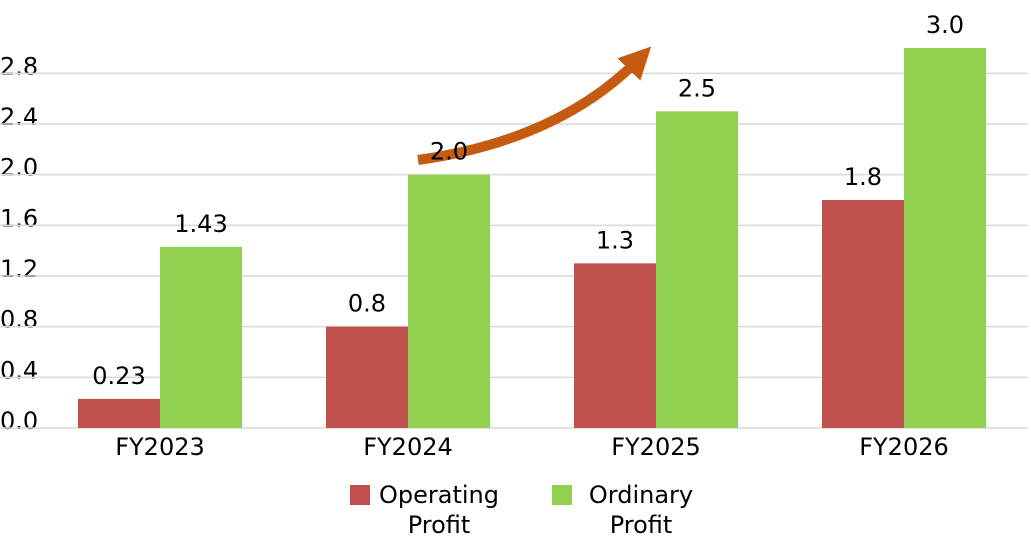 The width and height of the screenshot is (1031, 544). What do you see at coordinates (697, 88) in the screenshot?
I see `value-label: 2.5` at bounding box center [697, 88].